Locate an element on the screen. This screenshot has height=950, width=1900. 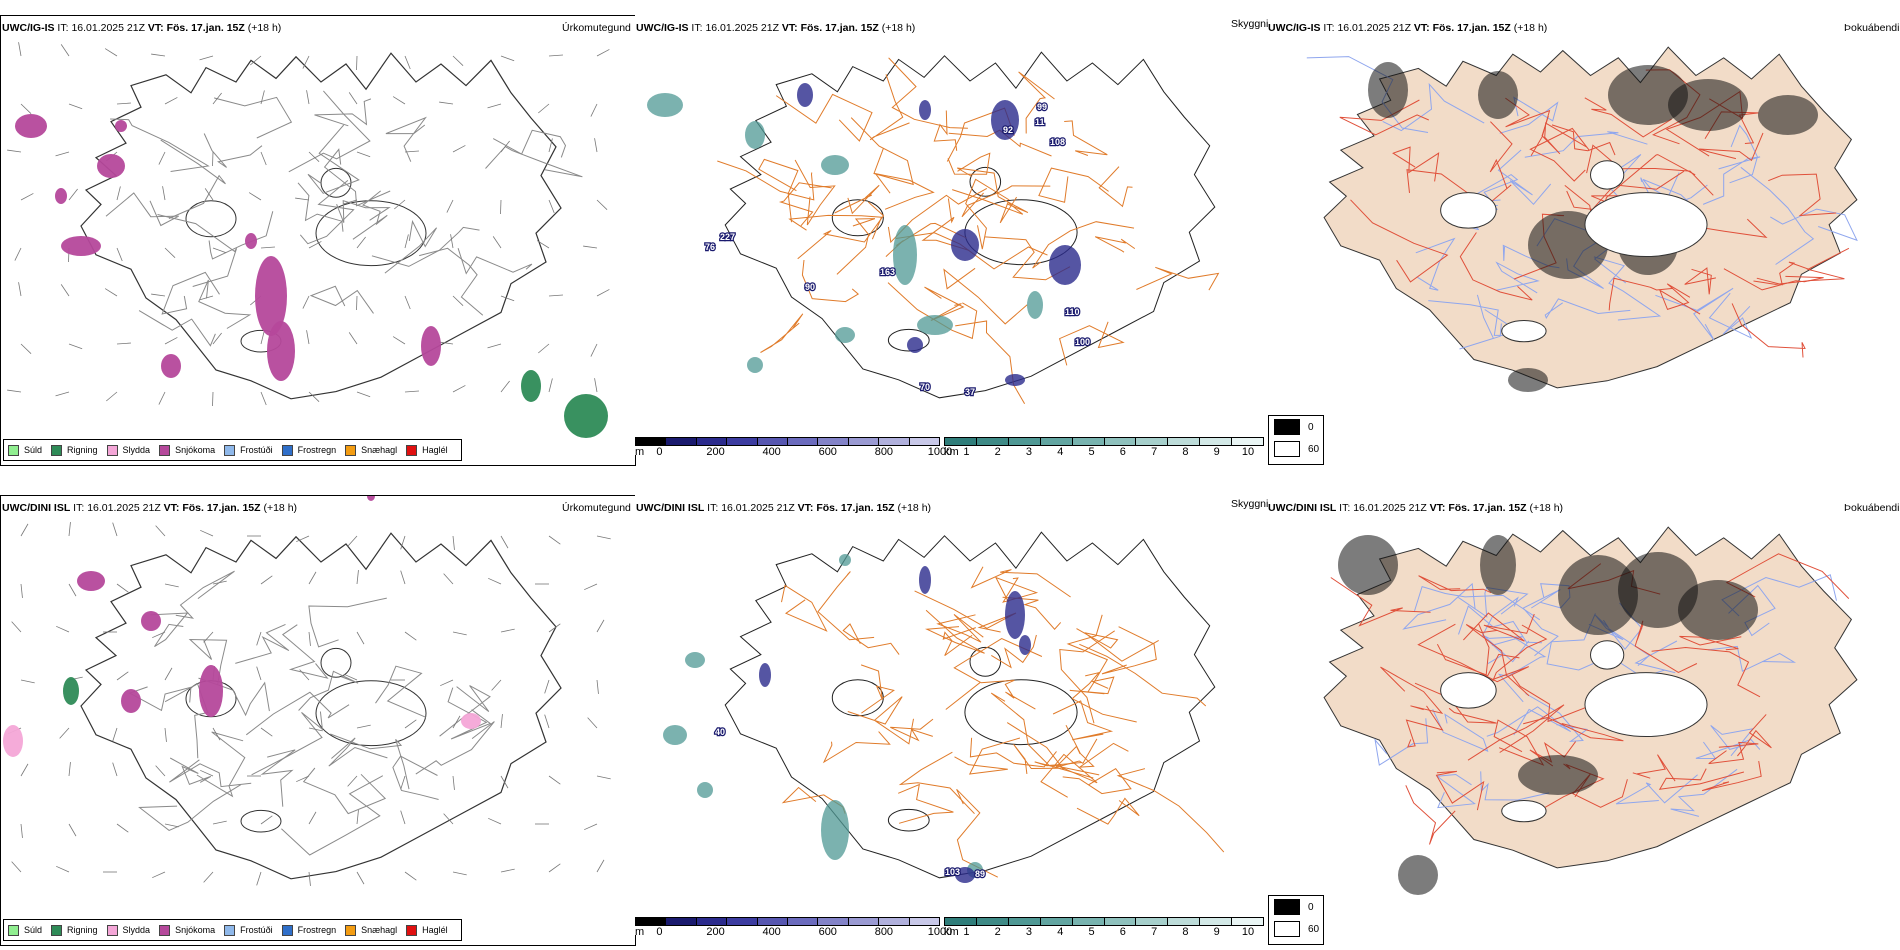
colorbar-tick-label: 200 is located at coordinates (715, 932).